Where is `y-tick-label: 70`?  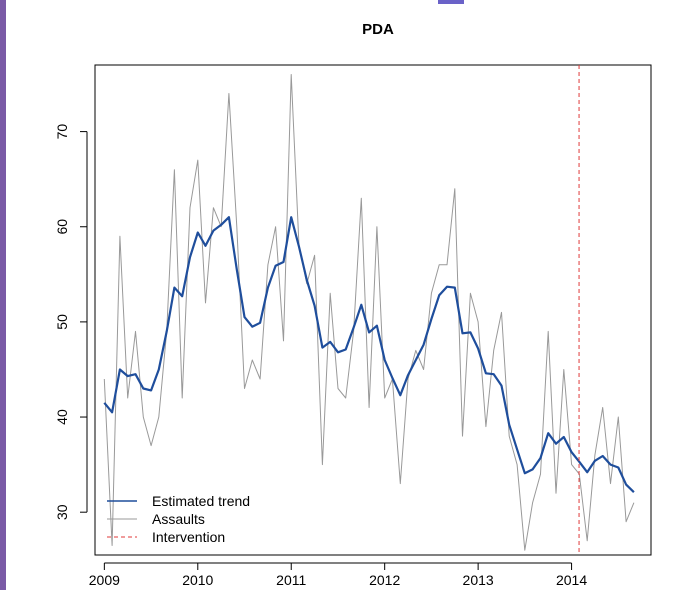
y-tick-label: 70 is located at coordinates (62, 132).